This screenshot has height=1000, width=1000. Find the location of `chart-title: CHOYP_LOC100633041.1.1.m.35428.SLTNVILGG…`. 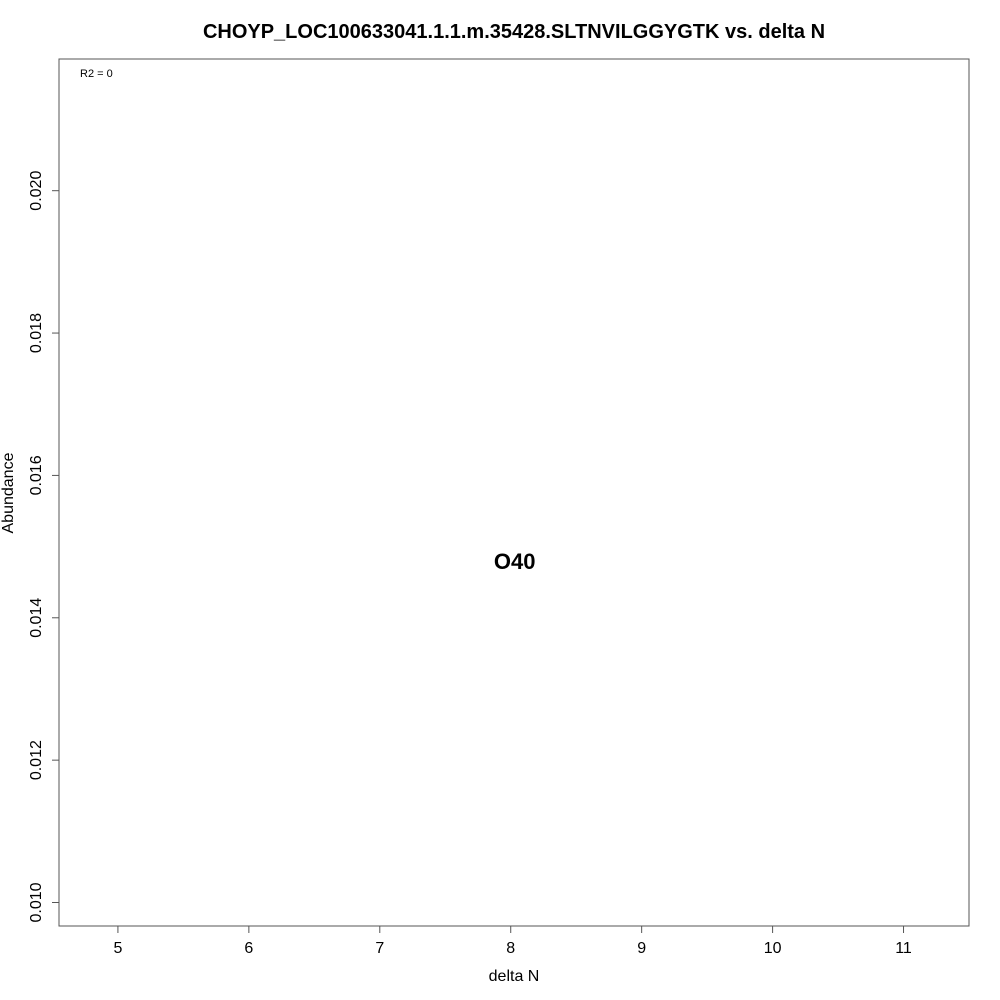

chart-title: CHOYP_LOC100633041.1.1.m.35428.SLTNVILGG… is located at coordinates (514, 32).